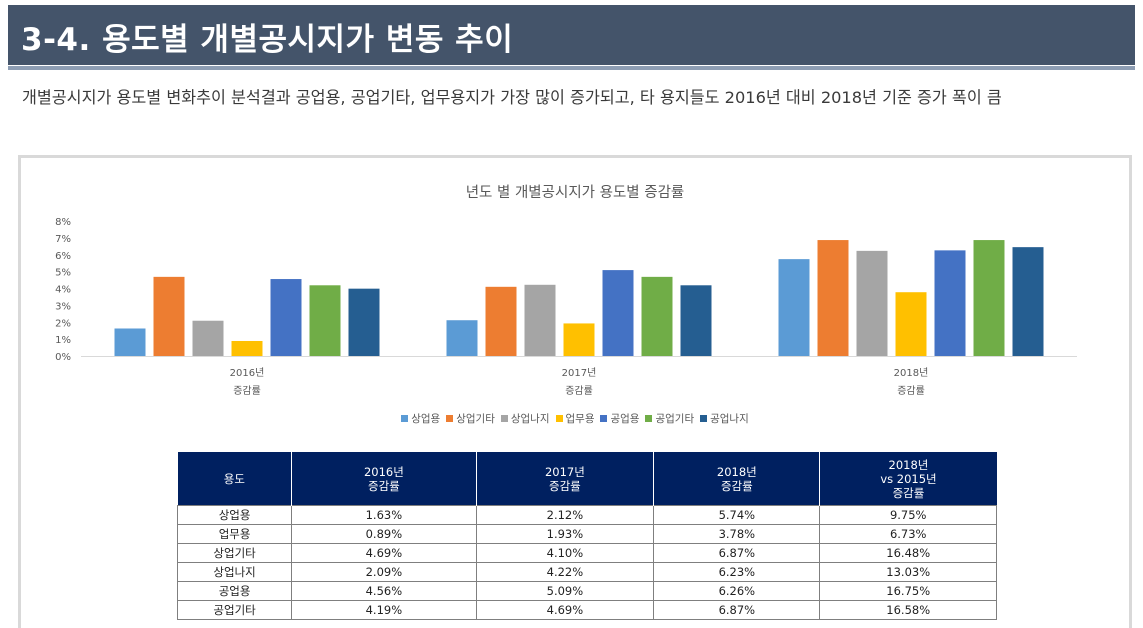 Image resolution: width=1143 pixels, height=628 pixels. What do you see at coordinates (426, 419) in the screenshot?
I see `legend-label: 상업용` at bounding box center [426, 419].